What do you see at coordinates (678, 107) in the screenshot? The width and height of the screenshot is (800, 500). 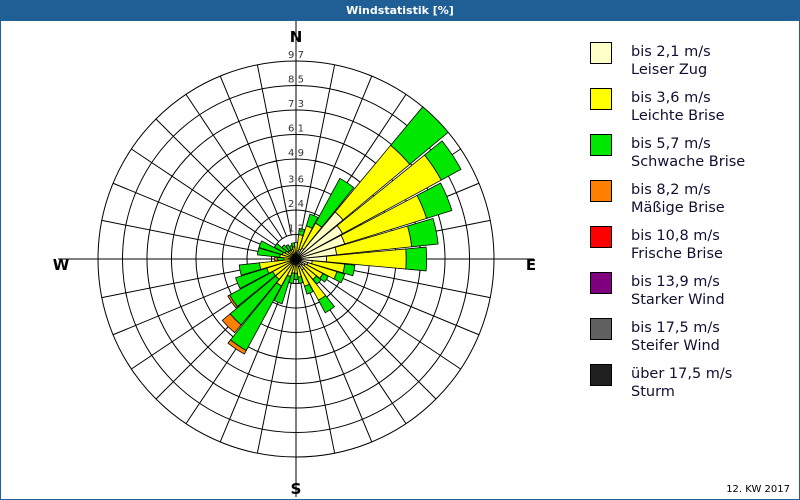 I see `legend-label: bis 3,6 m/s Leichte Brise` at bounding box center [678, 107].